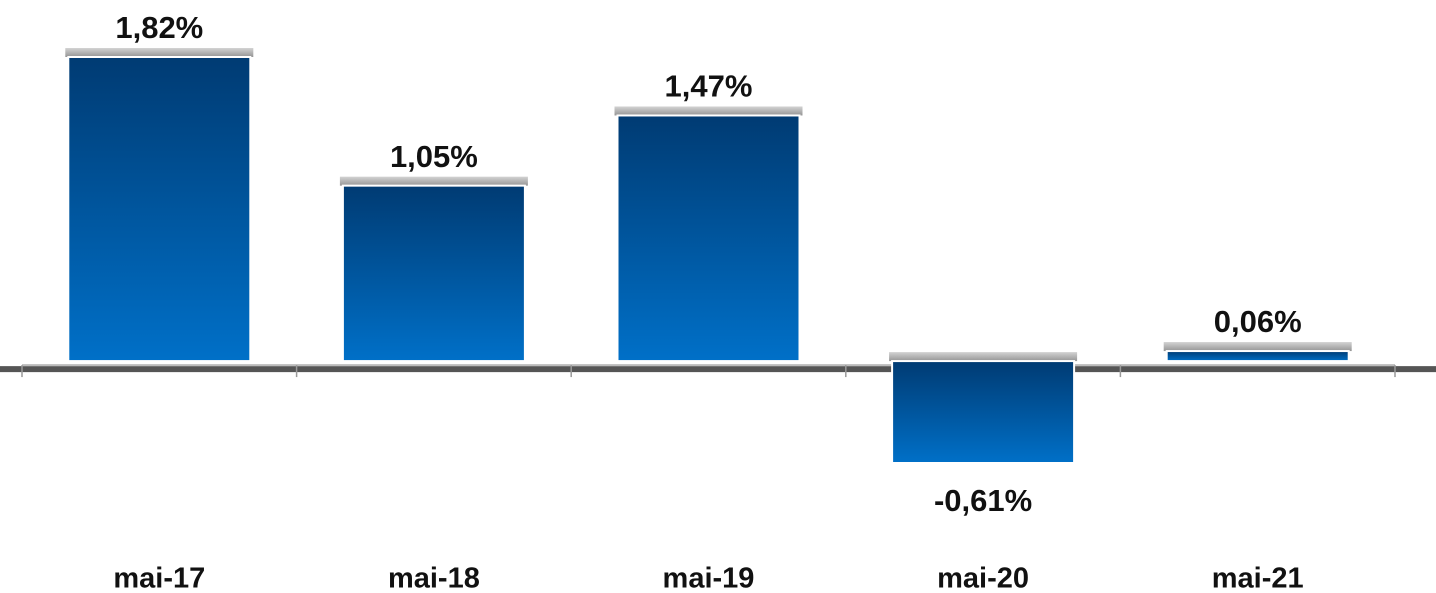 This screenshot has height=593, width=1436. Describe the element at coordinates (709, 86) in the screenshot. I see `data-label: 1,47%` at that location.